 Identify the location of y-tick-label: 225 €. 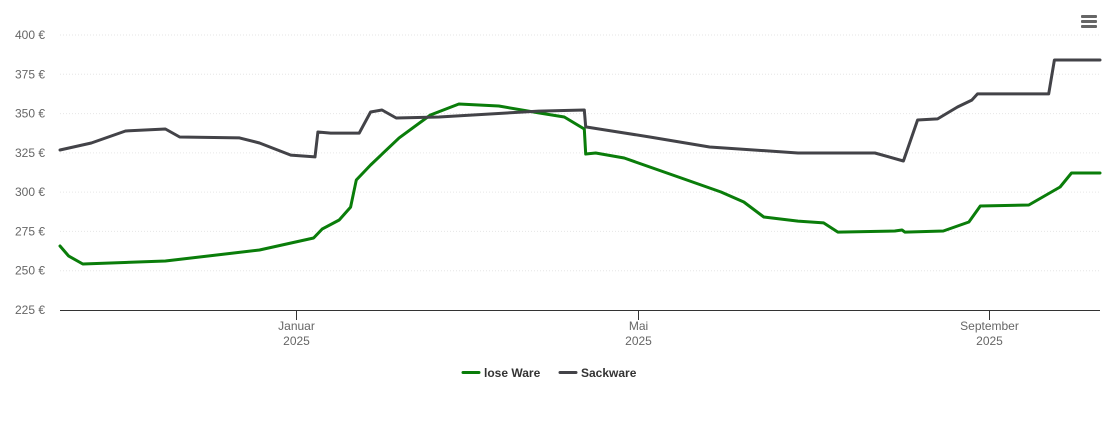
(30, 310).